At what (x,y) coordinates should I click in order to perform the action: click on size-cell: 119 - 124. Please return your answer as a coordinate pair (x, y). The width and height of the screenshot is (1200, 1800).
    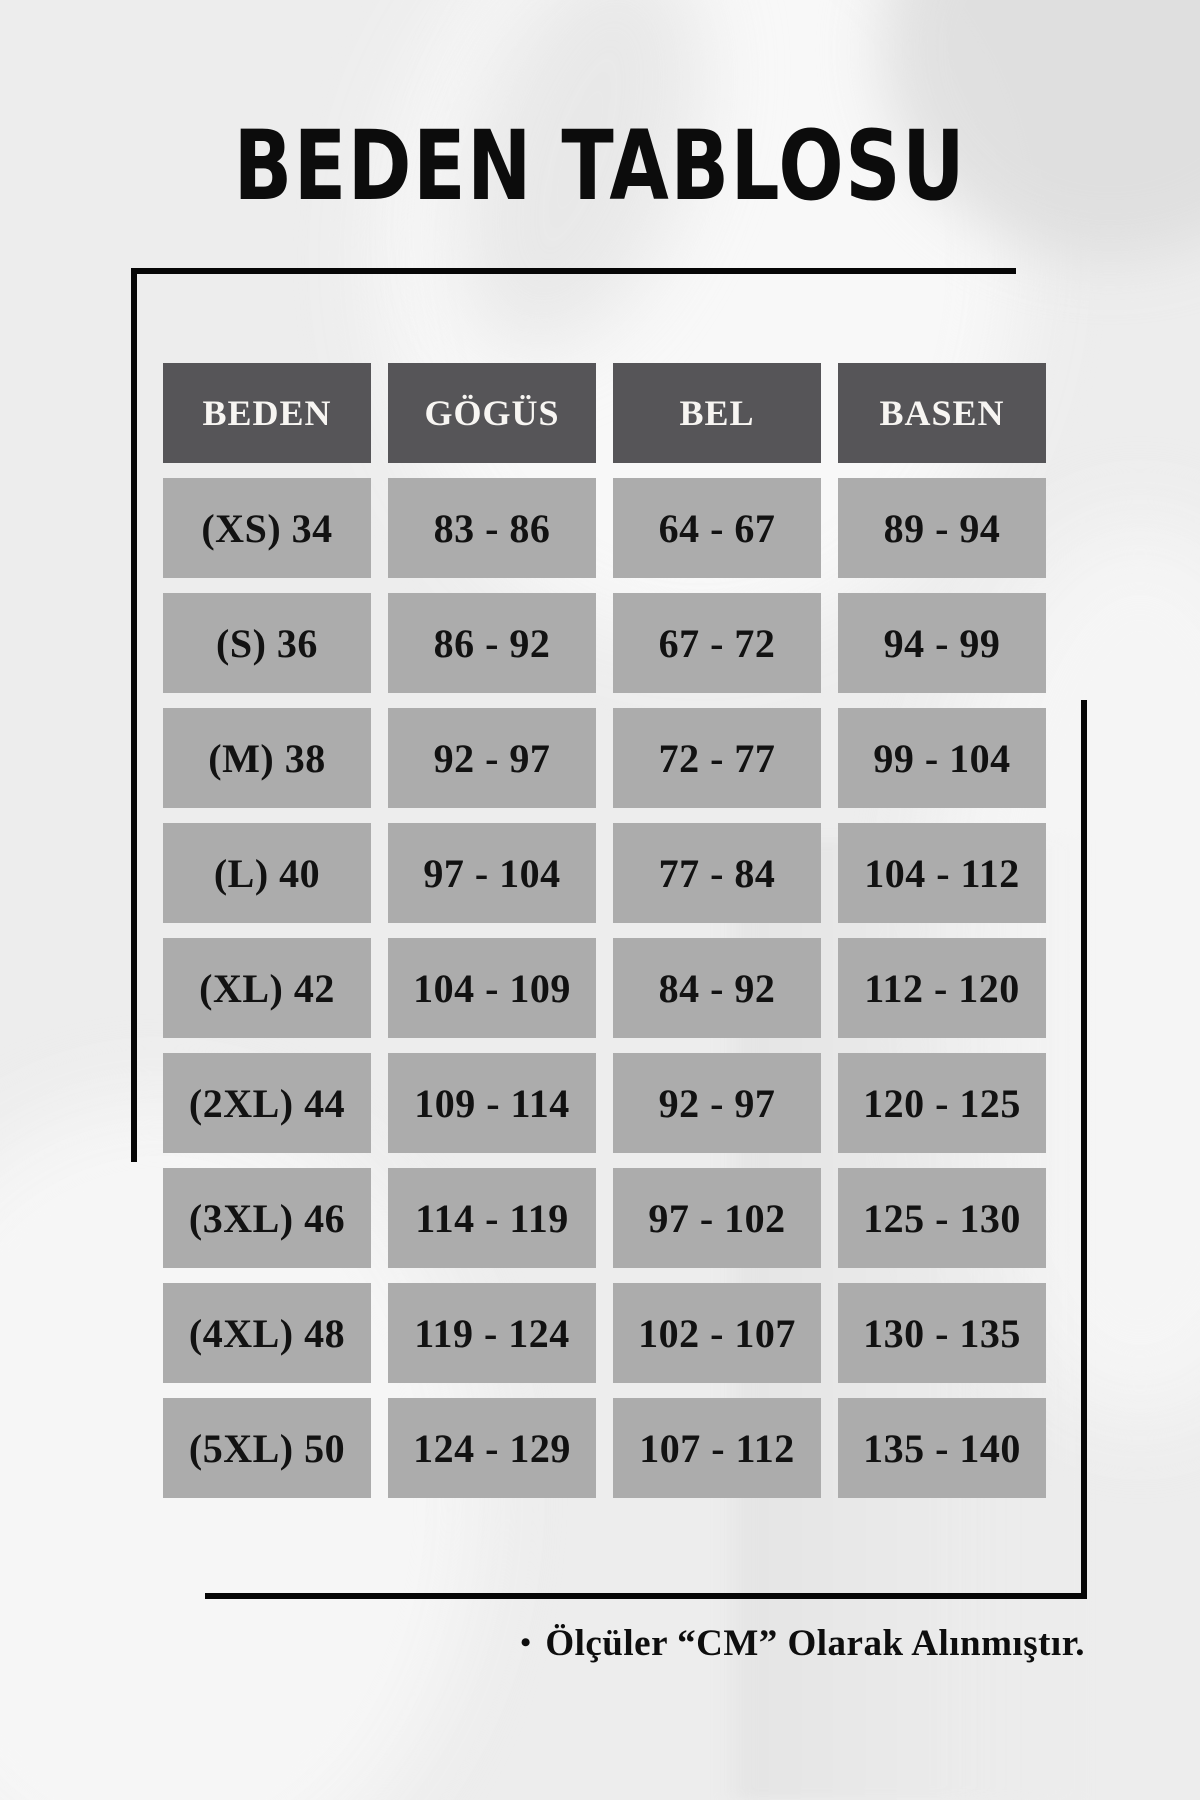
    Looking at the image, I should click on (492, 1333).